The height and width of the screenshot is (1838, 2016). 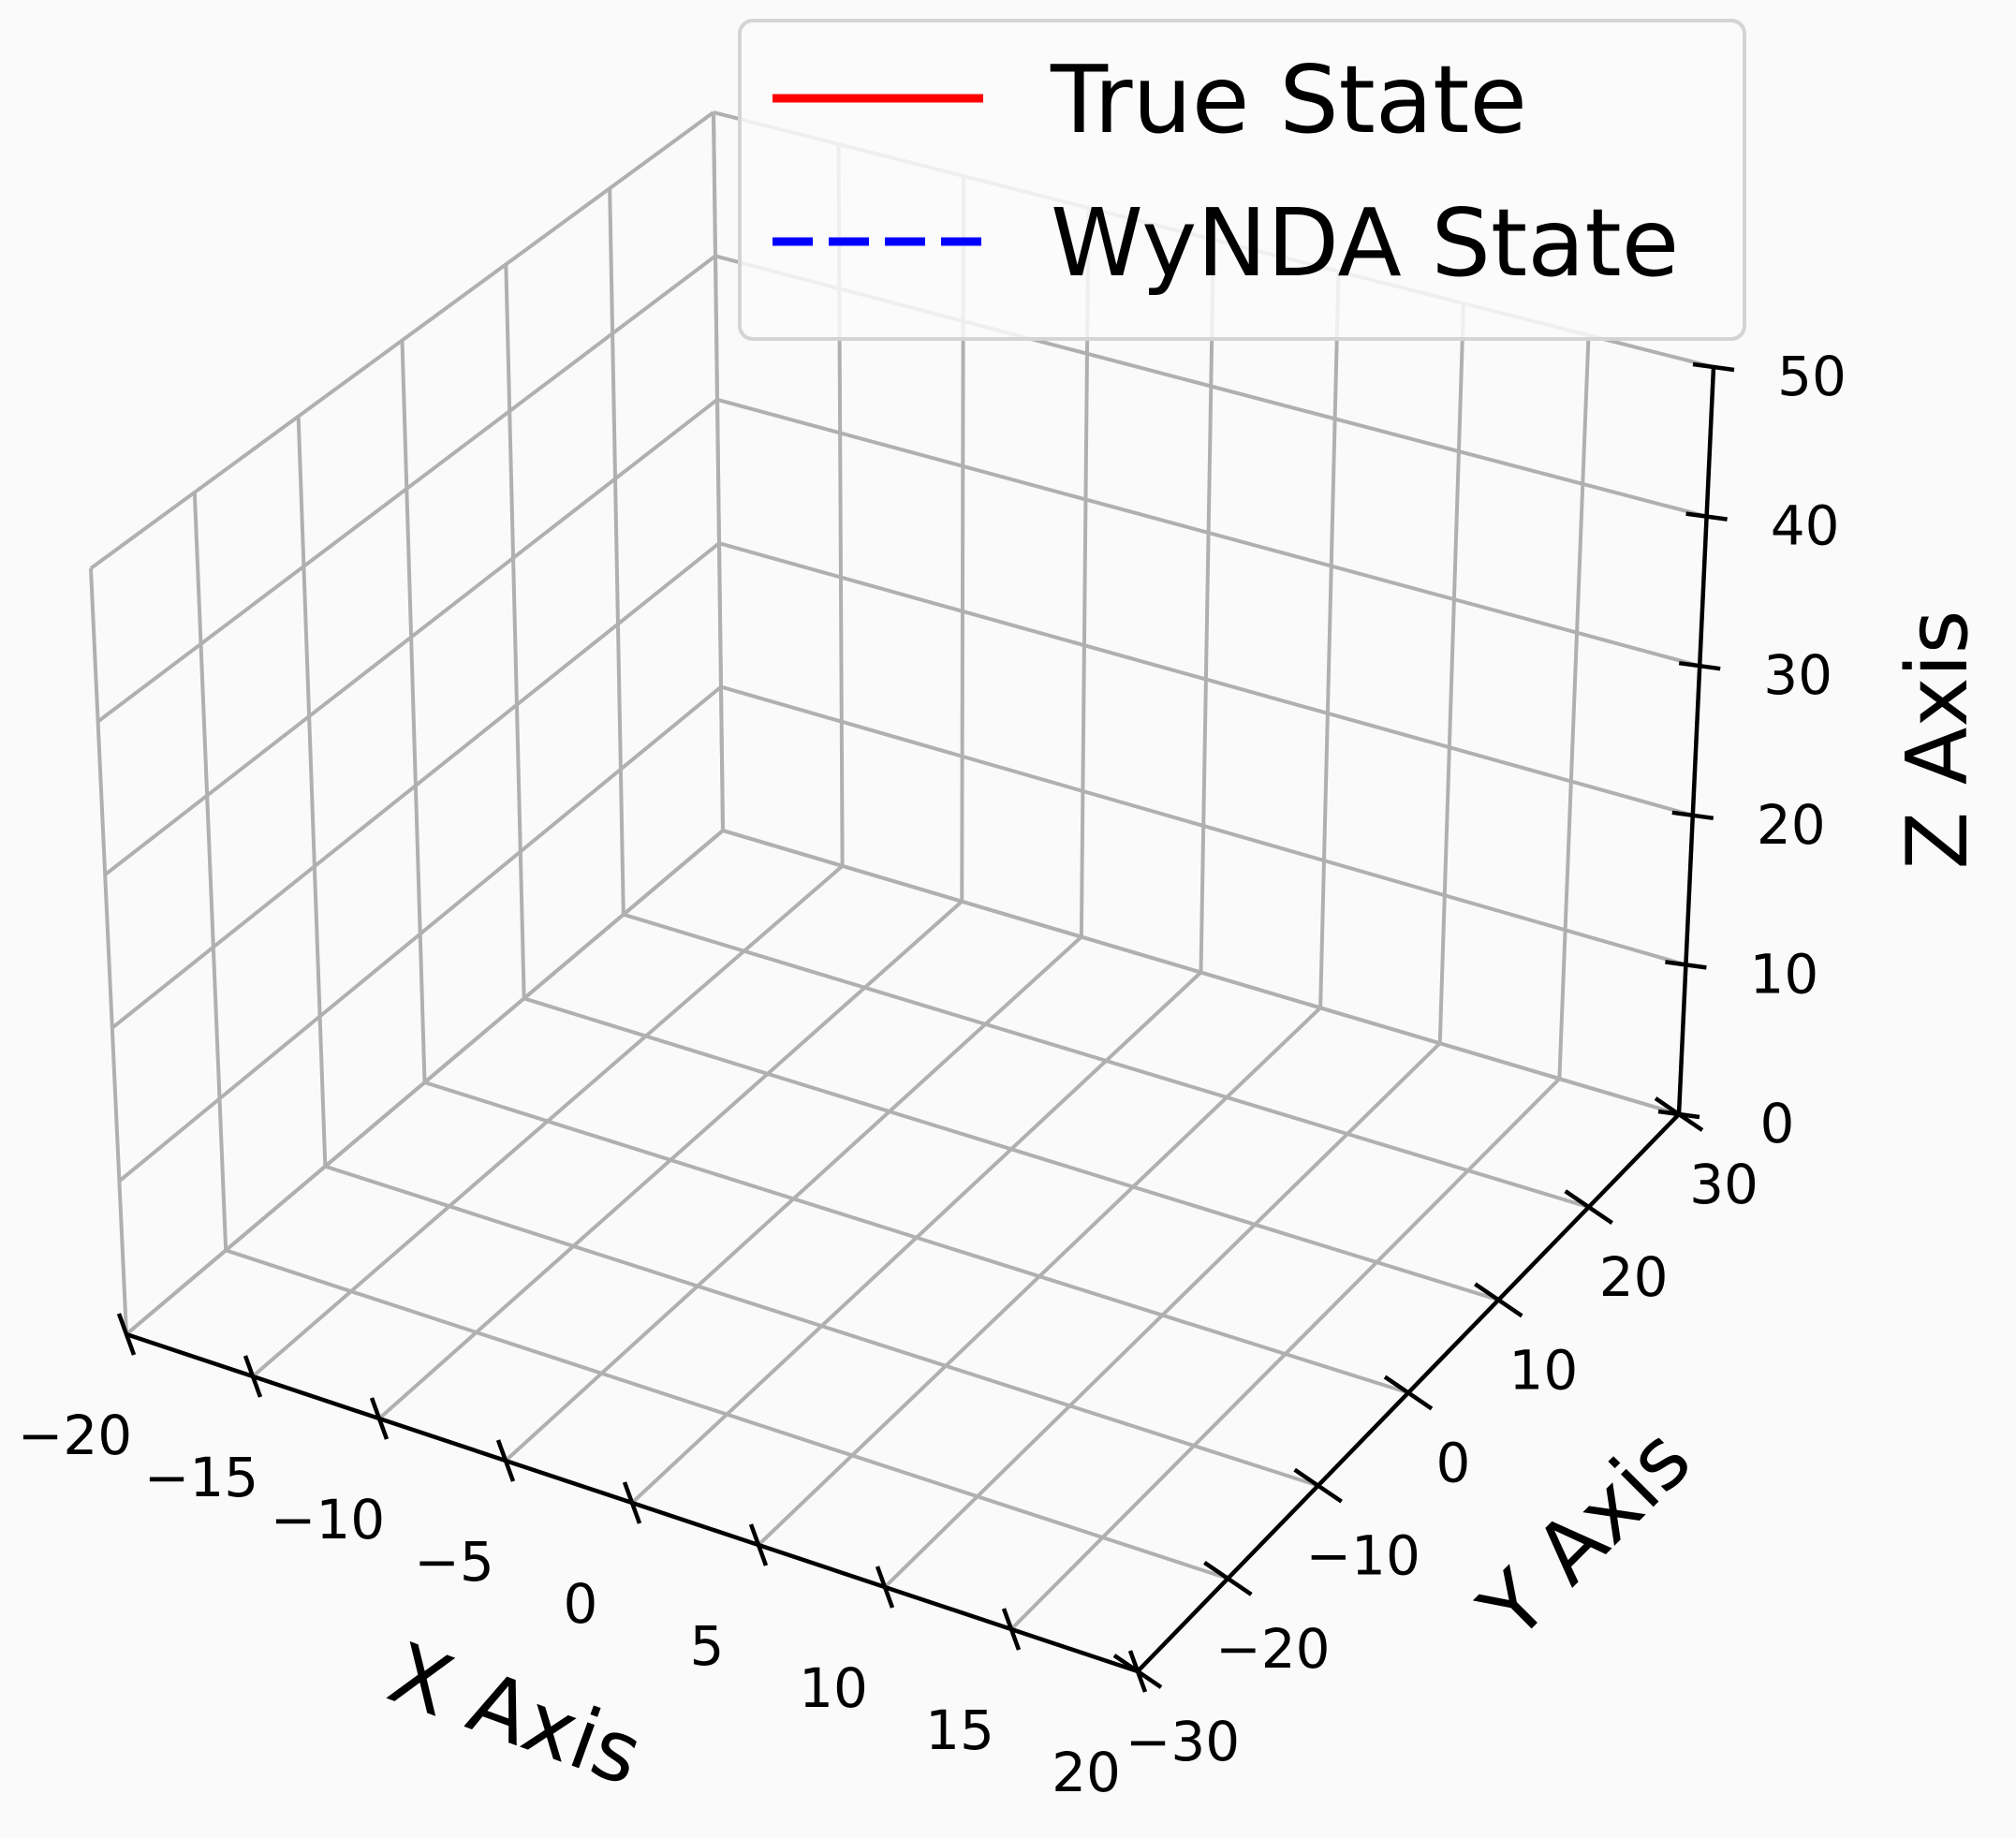 I want to click on y-tick-label: −20, so click(x=1272, y=1649).